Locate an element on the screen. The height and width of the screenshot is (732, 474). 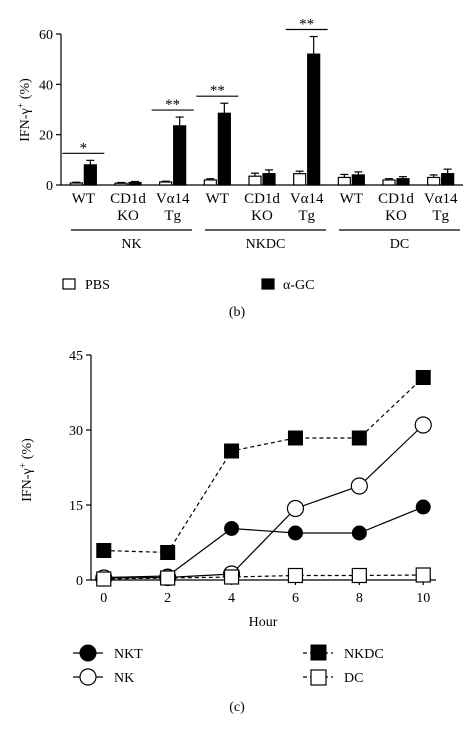
bar-y-tick-label: 20 is located at coordinates (46, 136).